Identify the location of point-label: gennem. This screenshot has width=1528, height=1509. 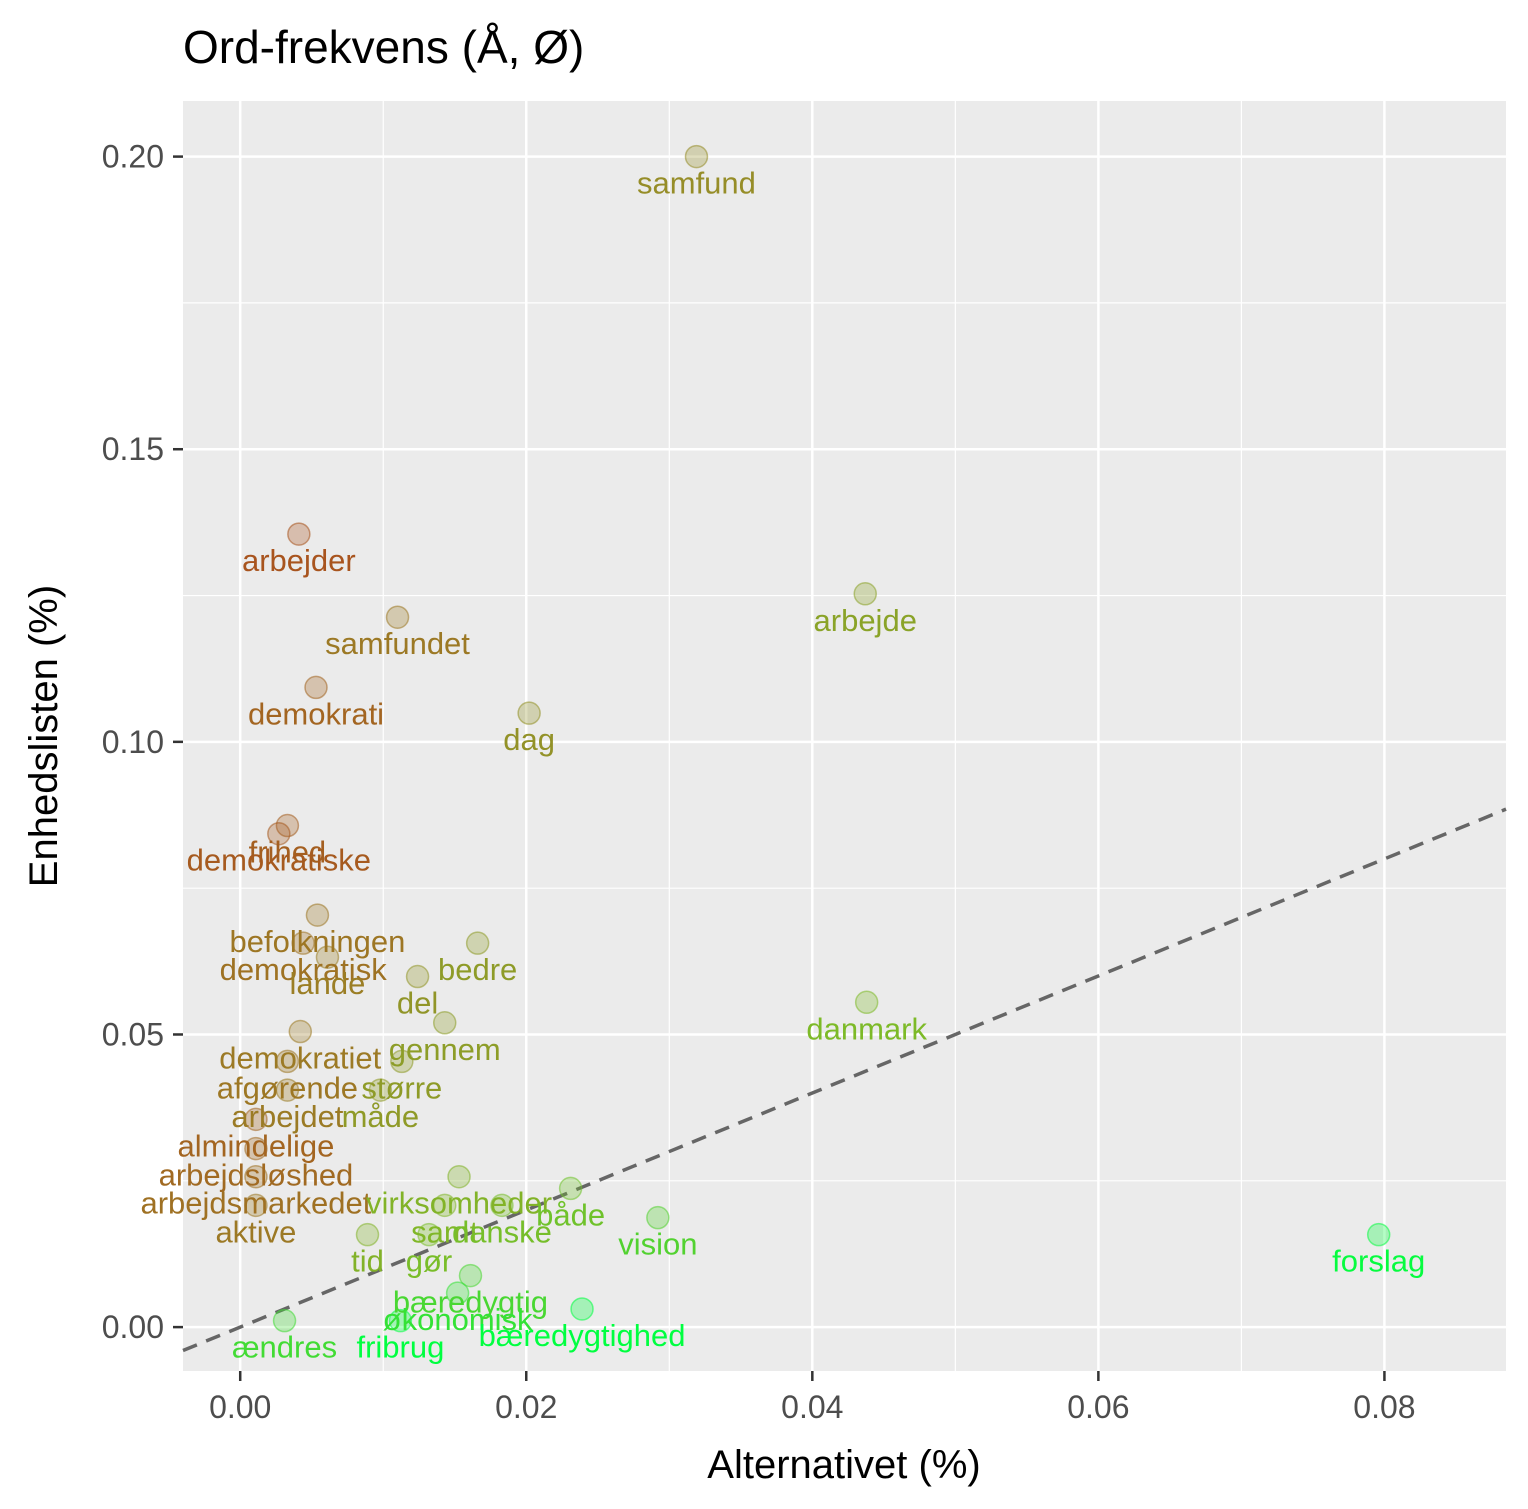
(445, 1049).